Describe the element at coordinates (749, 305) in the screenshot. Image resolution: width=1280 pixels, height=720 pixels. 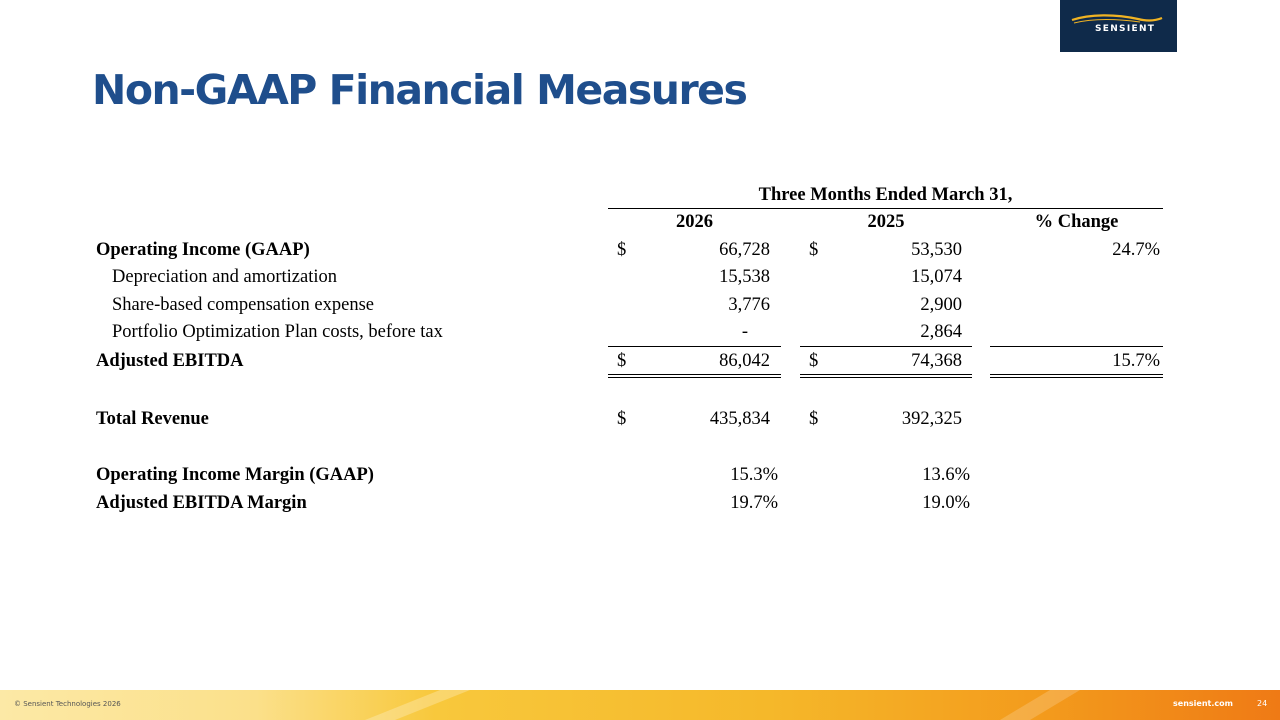
I see `value-2026: 3,776` at that location.